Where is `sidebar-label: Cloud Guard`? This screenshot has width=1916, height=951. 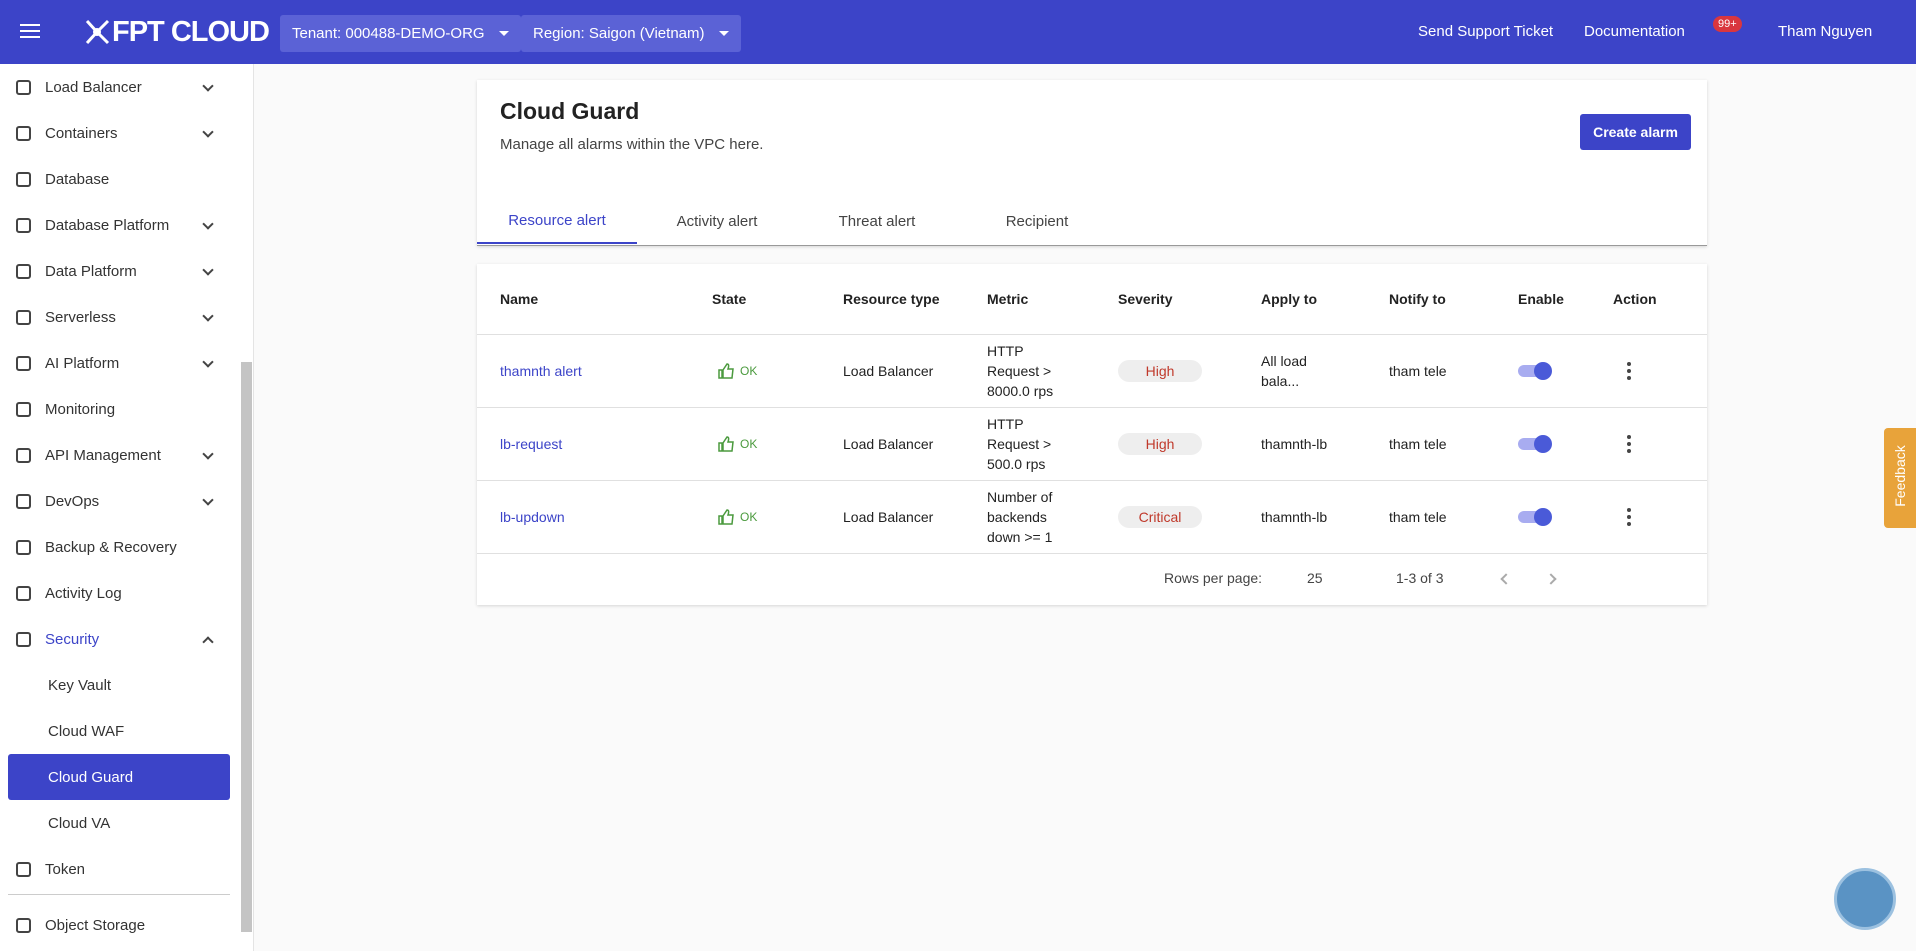 sidebar-label: Cloud Guard is located at coordinates (91, 777).